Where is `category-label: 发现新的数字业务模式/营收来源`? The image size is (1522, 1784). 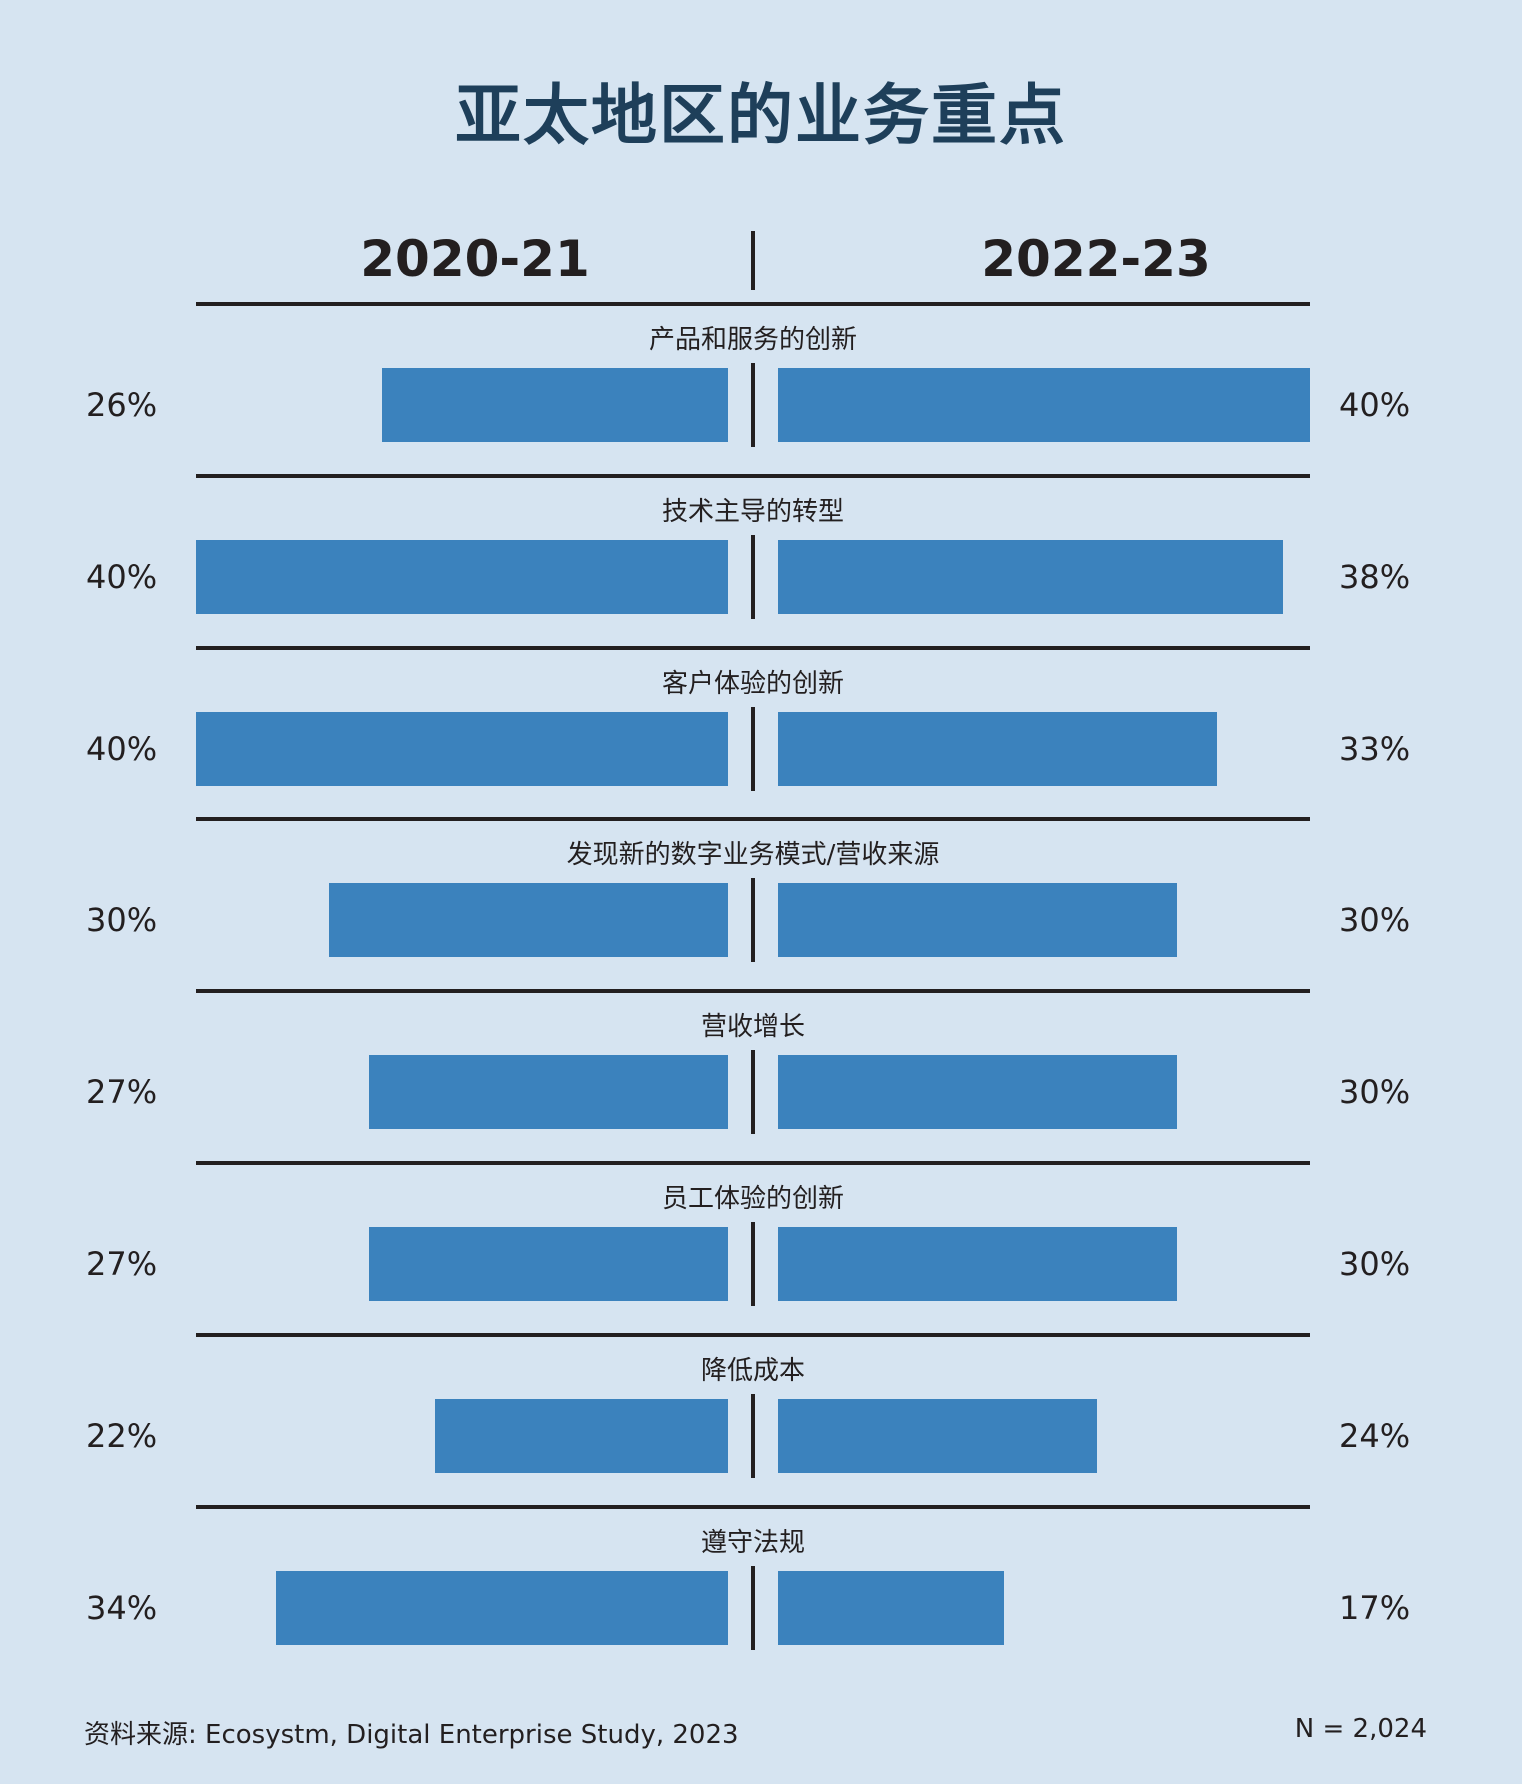 category-label: 发现新的数字业务模式/营收来源 is located at coordinates (753, 855).